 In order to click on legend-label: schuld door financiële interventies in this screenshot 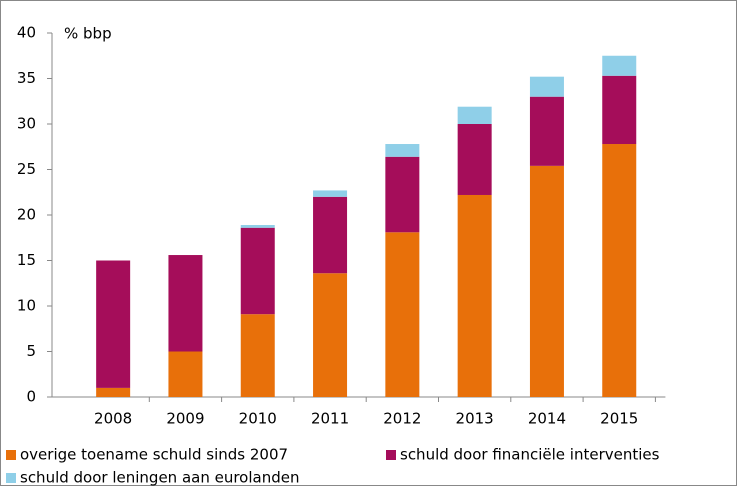, I will do `click(530, 455)`.